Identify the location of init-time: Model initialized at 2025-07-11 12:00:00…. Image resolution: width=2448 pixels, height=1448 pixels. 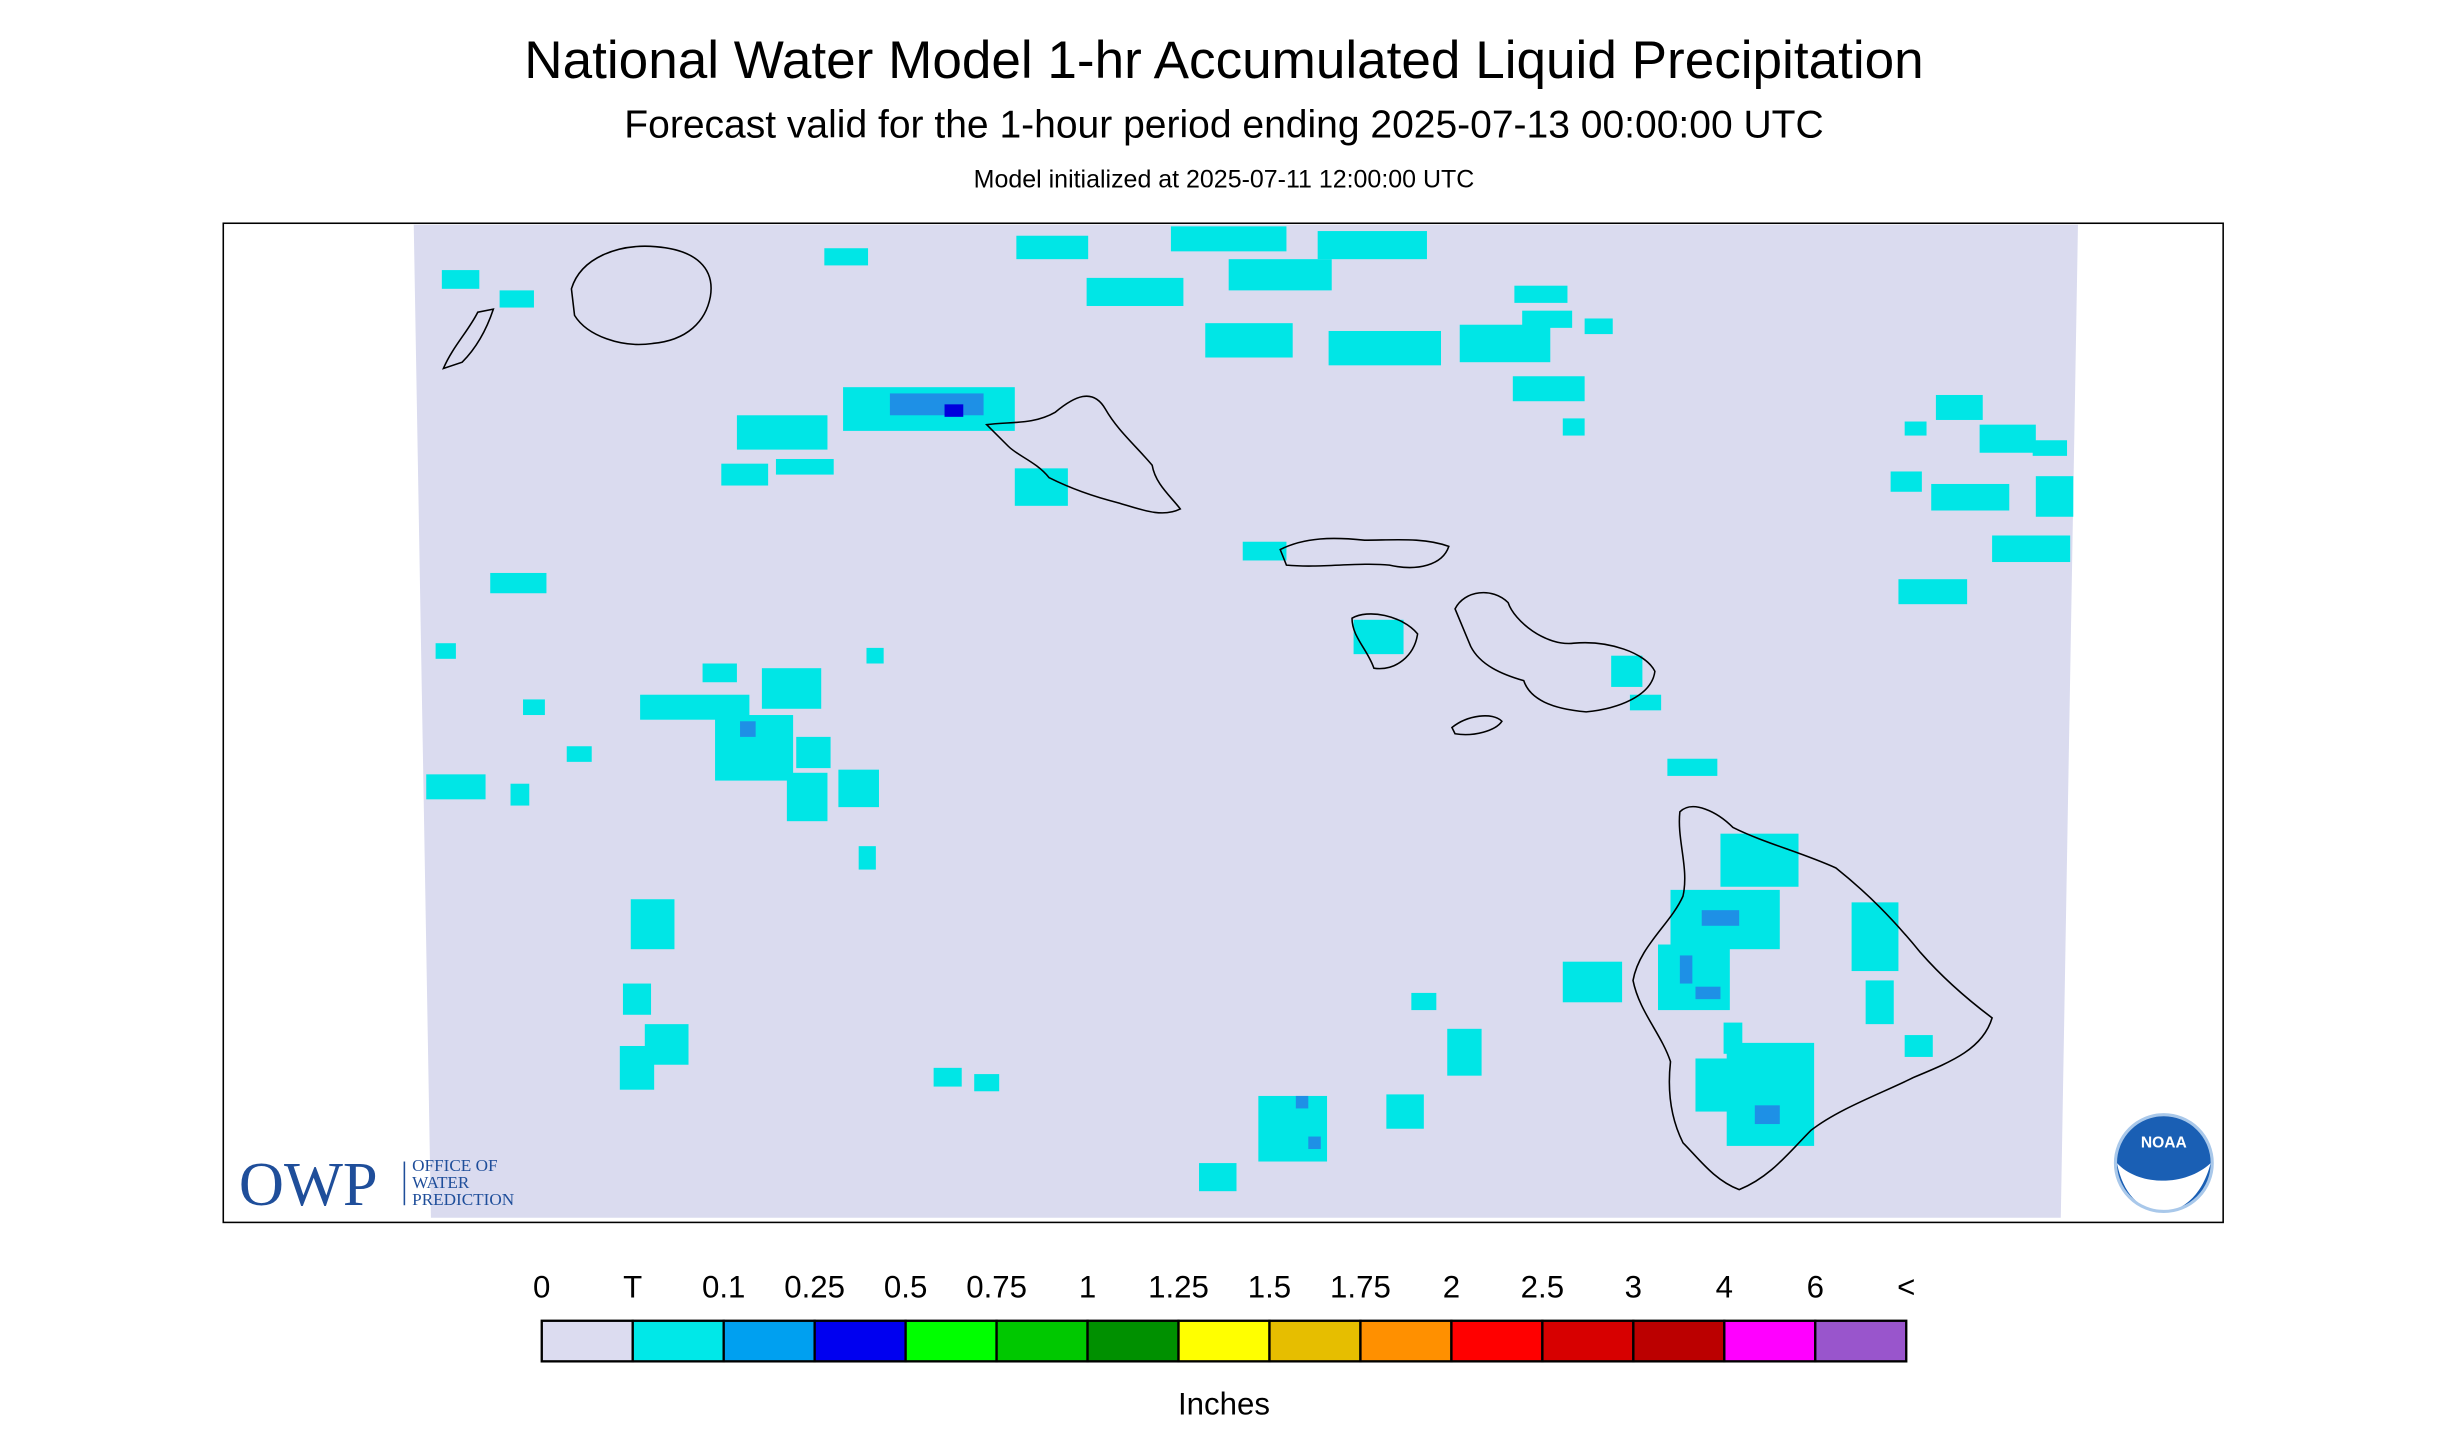
(1224, 179).